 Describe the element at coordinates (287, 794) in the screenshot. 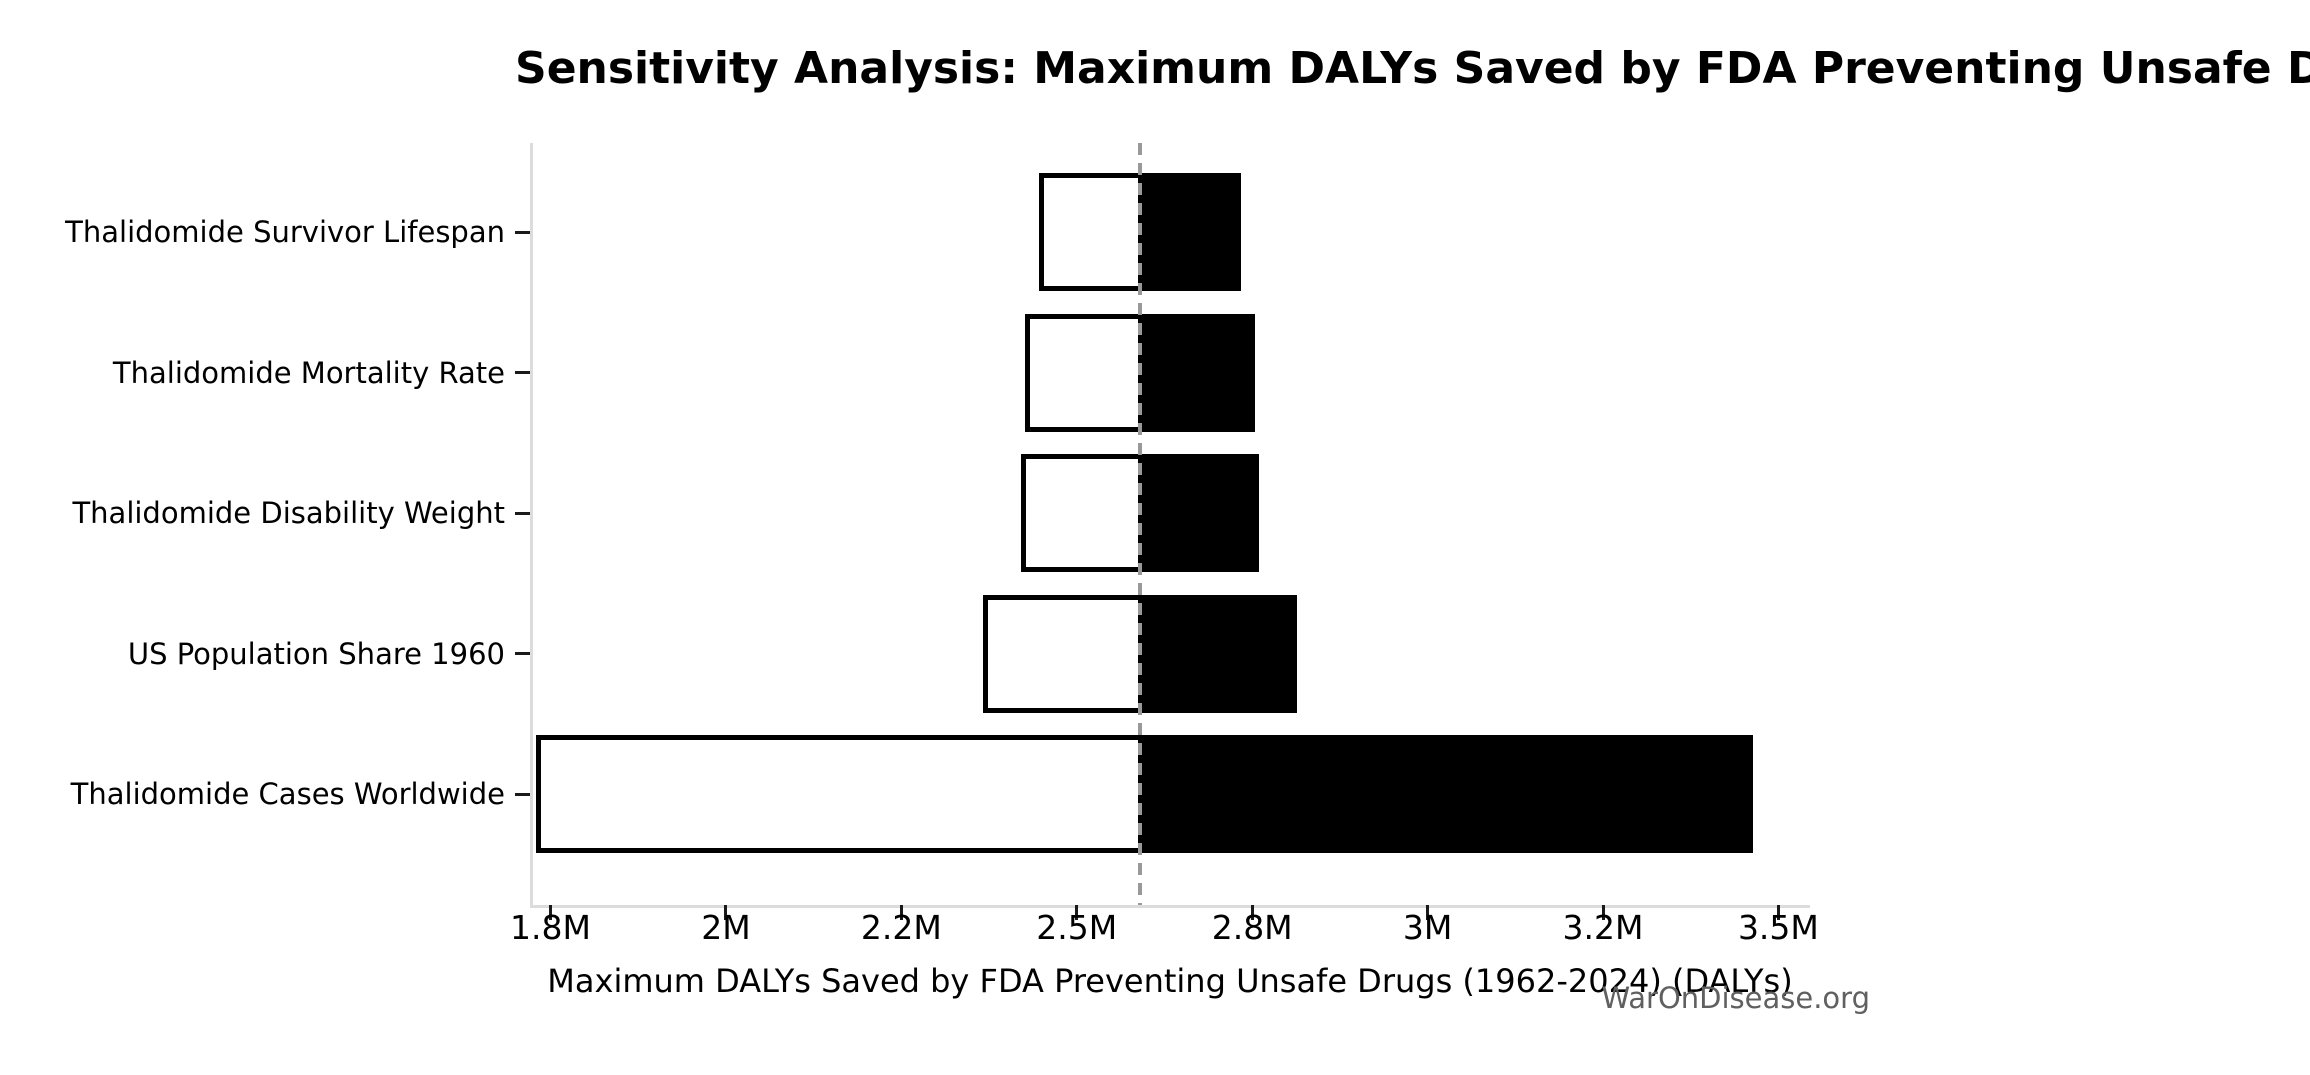

I see `y-tick-label: Thalidomide Cases Worldwide` at that location.